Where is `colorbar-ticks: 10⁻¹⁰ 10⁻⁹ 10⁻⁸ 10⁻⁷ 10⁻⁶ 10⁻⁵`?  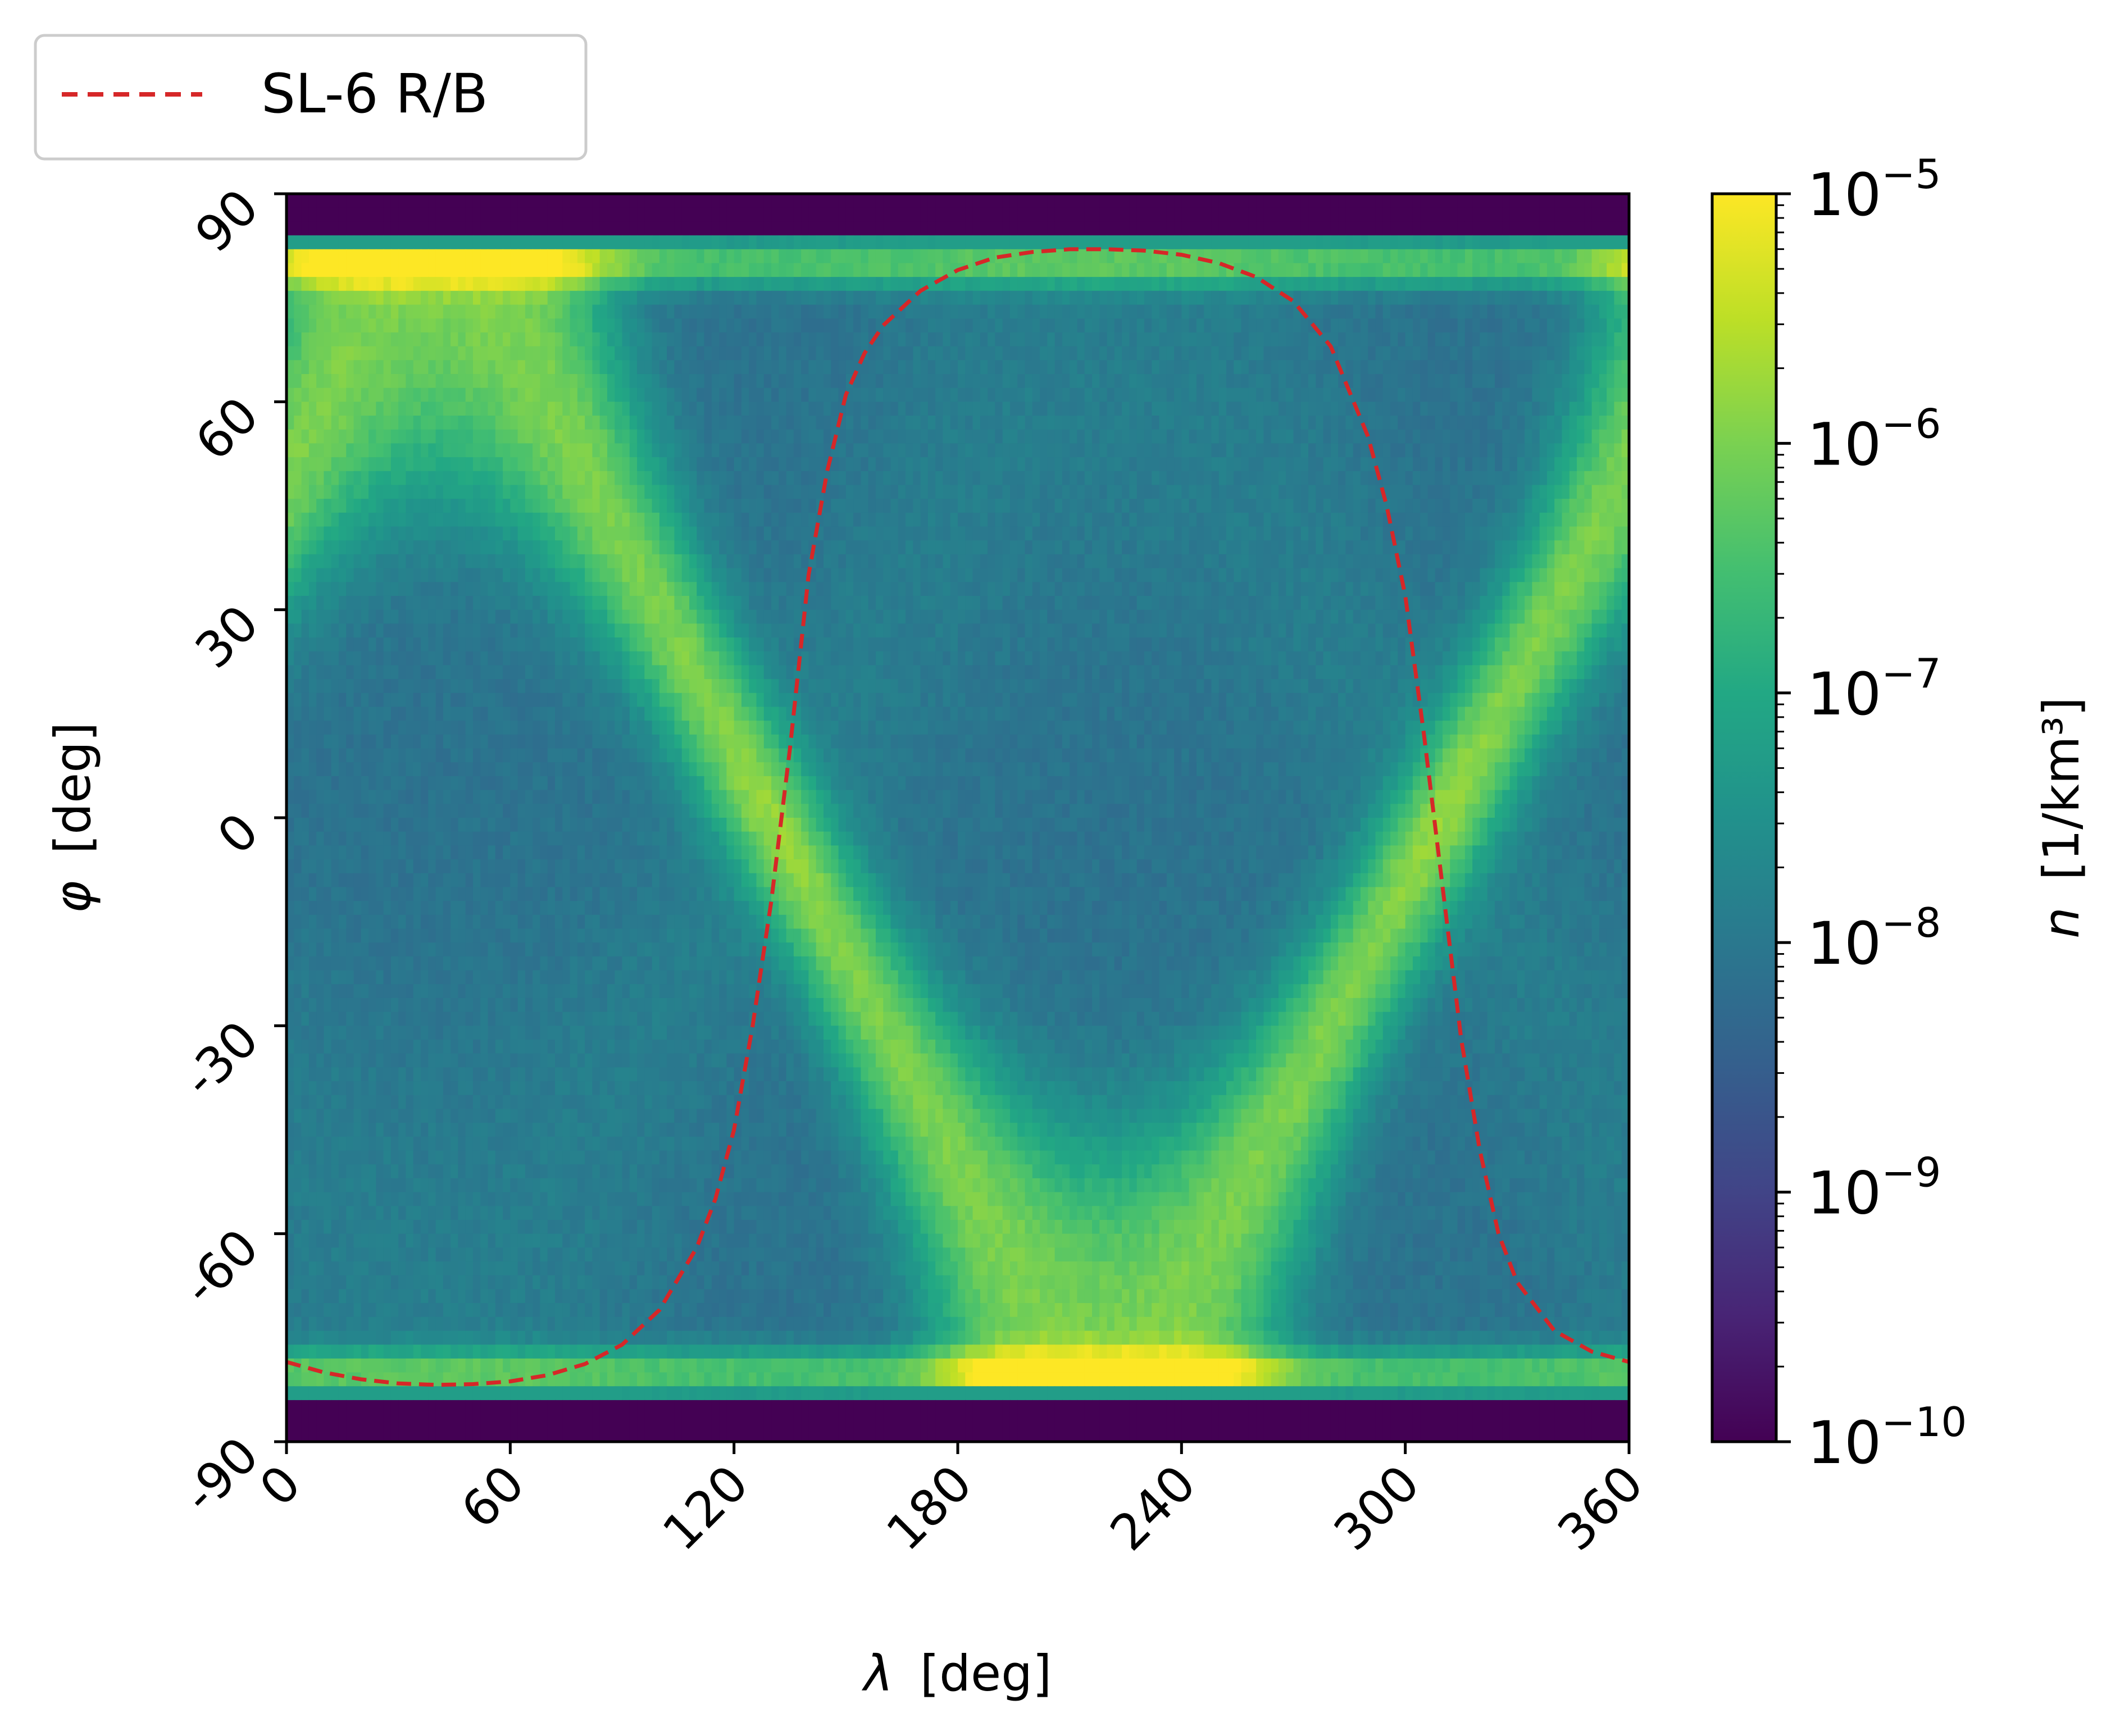 colorbar-ticks: 10⁻¹⁰ 10⁻⁹ 10⁻⁸ 10⁻⁷ 10⁻⁶ 10⁻⁵ is located at coordinates (1871, 814).